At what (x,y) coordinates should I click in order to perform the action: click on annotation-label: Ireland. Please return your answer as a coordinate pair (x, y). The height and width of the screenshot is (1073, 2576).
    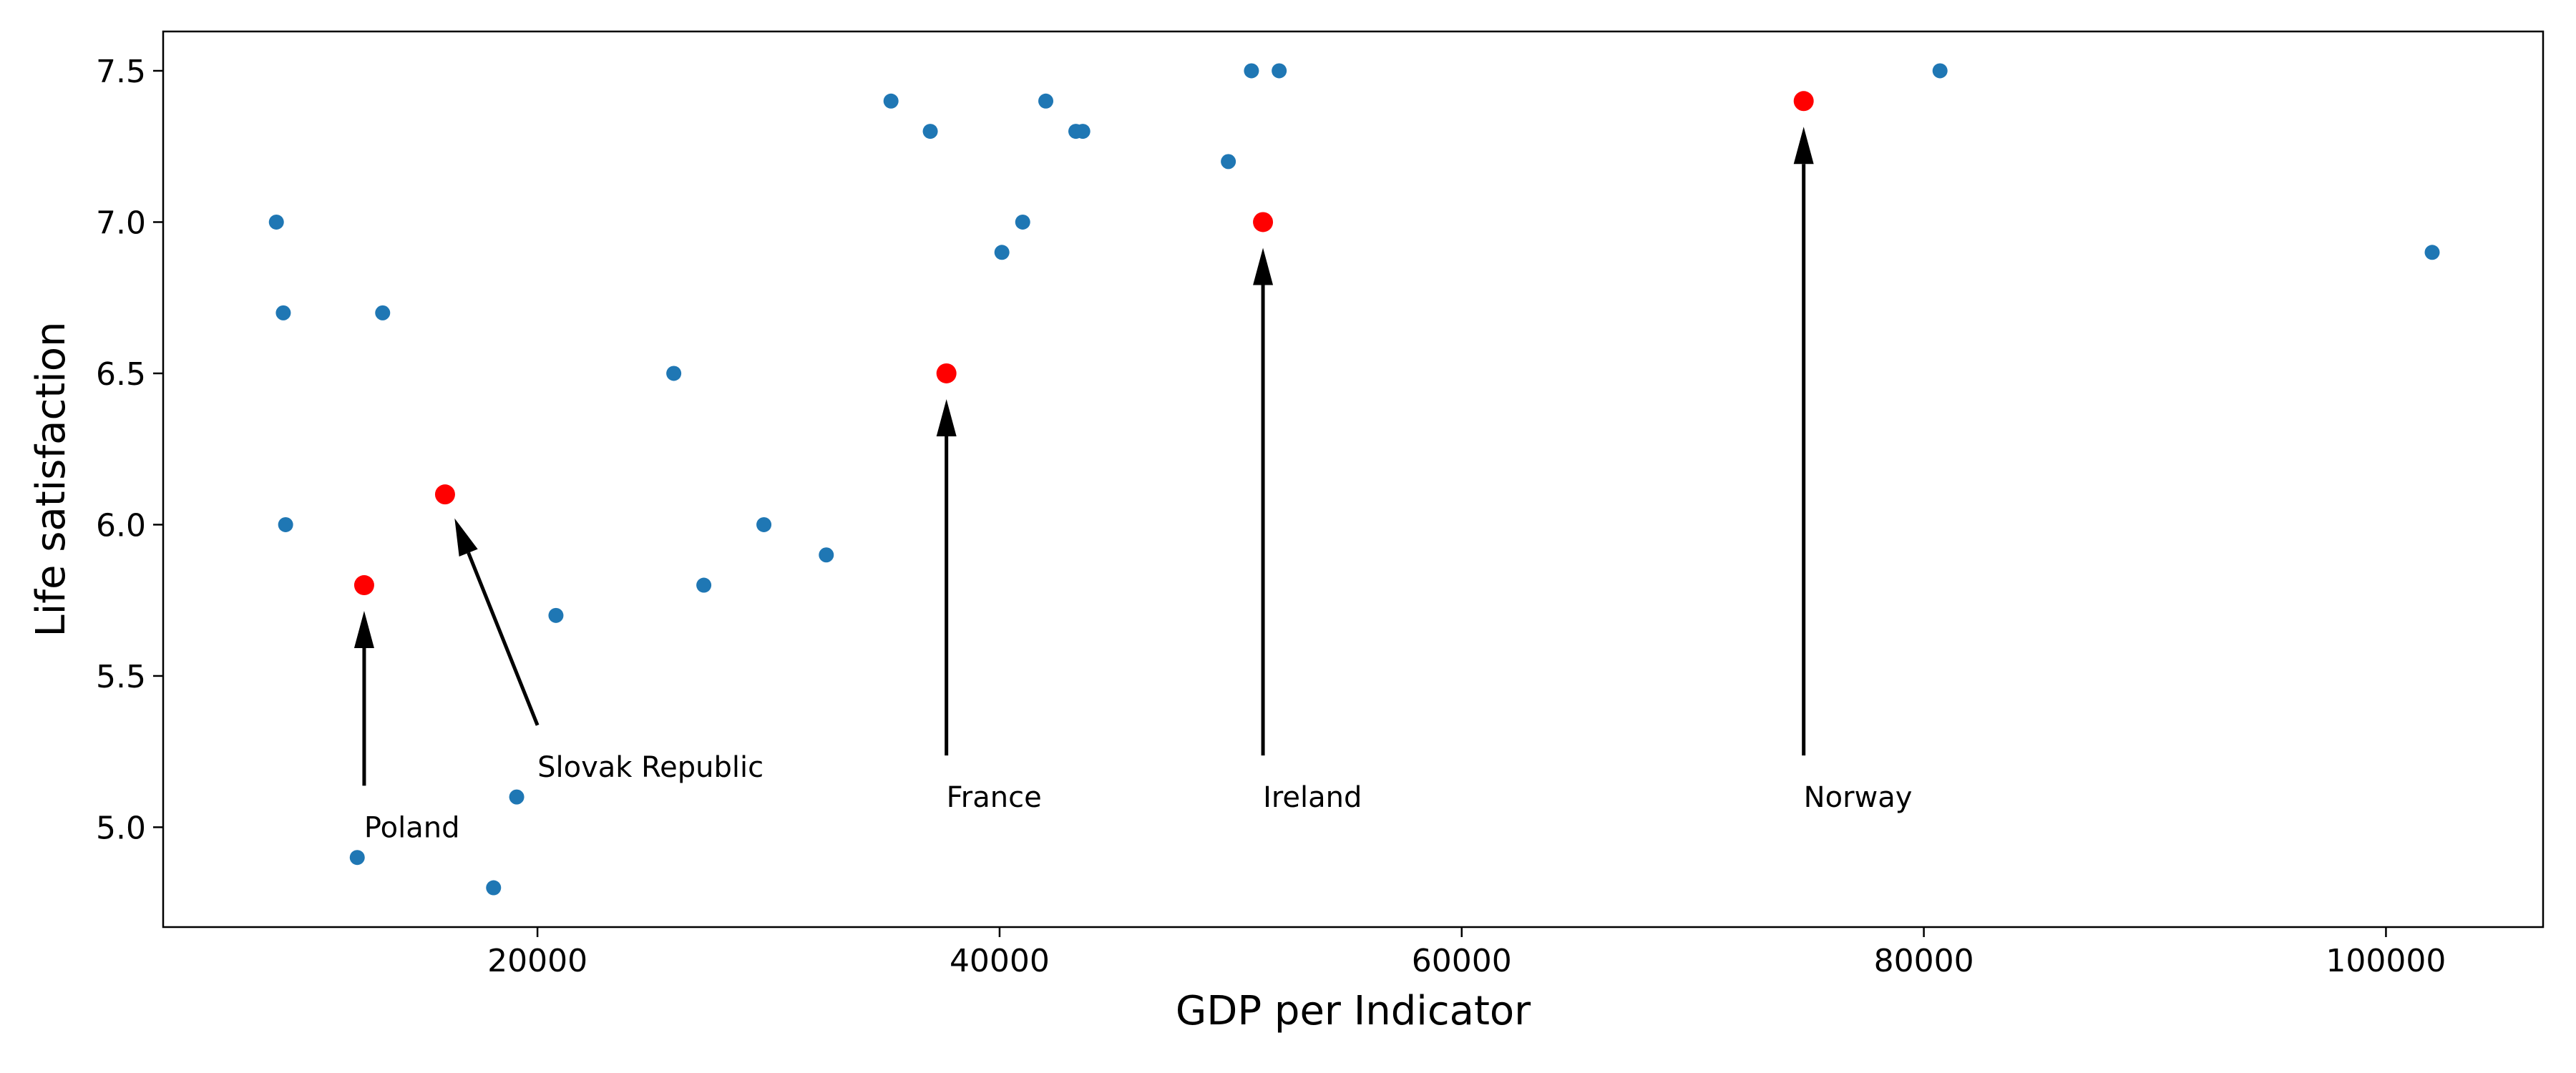
    Looking at the image, I should click on (1312, 797).